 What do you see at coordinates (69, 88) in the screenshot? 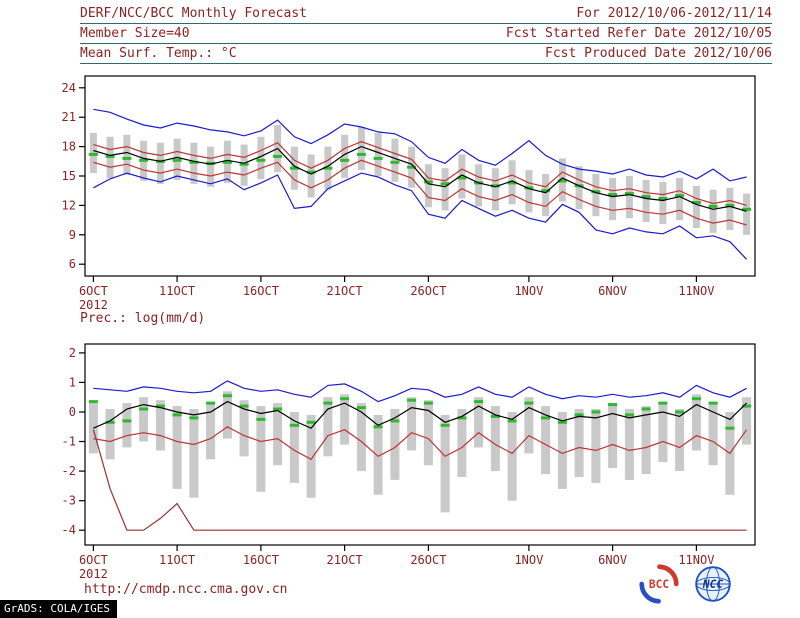
I see `svg-text: 24` at bounding box center [69, 88].